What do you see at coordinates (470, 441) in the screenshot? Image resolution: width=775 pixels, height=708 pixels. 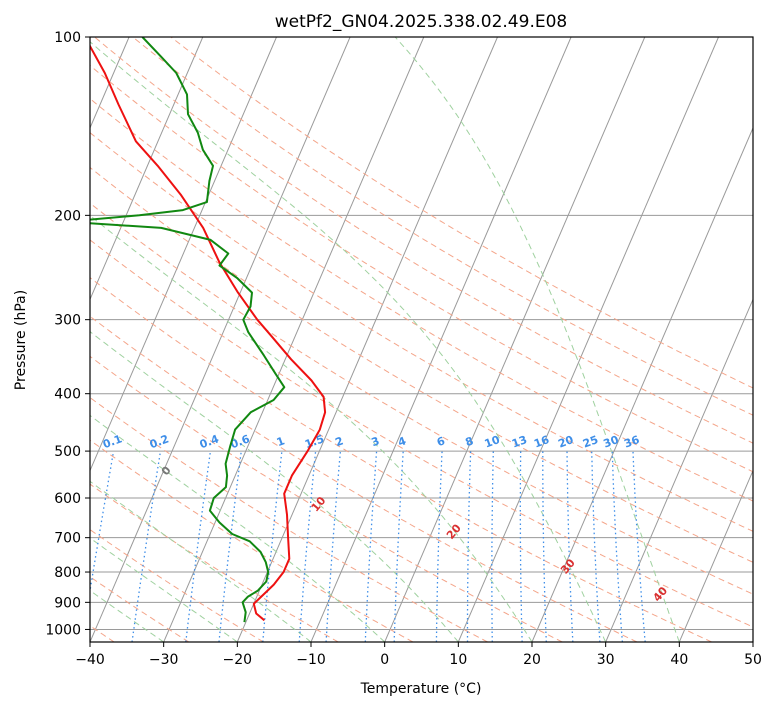 I see `mixing-ratio-label: 8` at bounding box center [470, 441].